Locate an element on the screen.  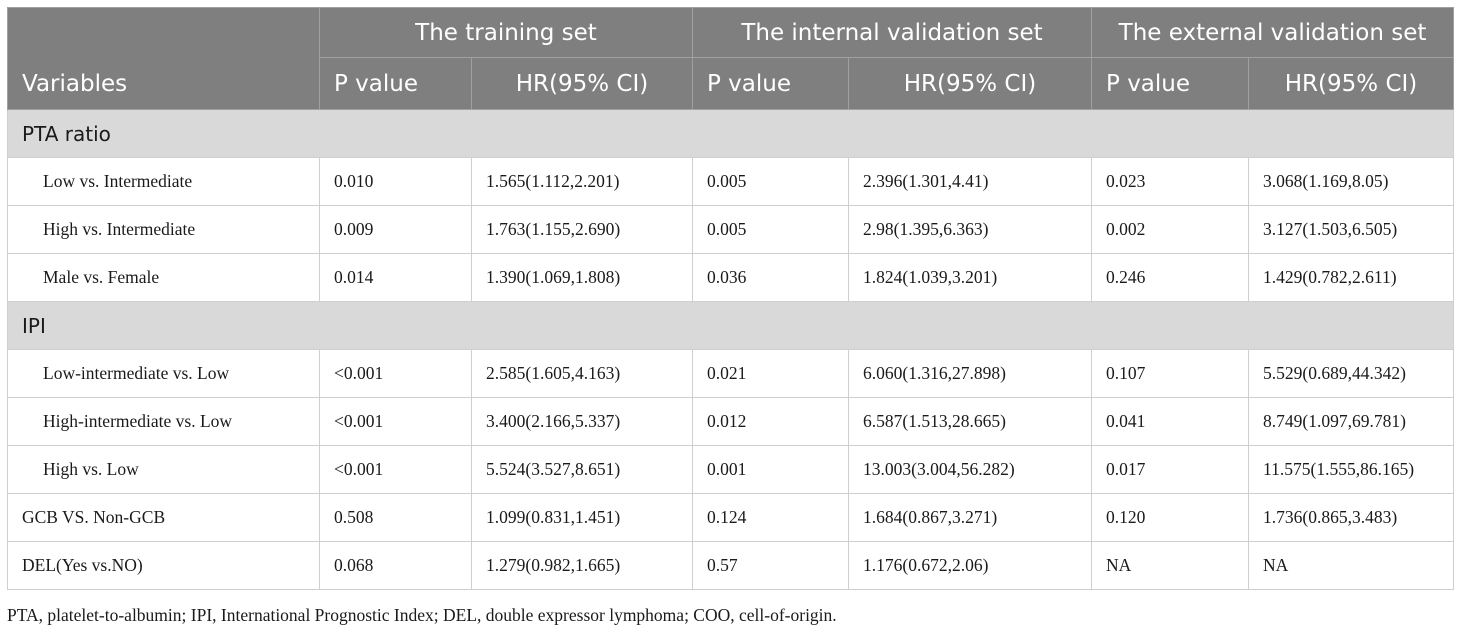
hr-ci-cell: 1.736(0.865,3.483) is located at coordinates (1351, 517).